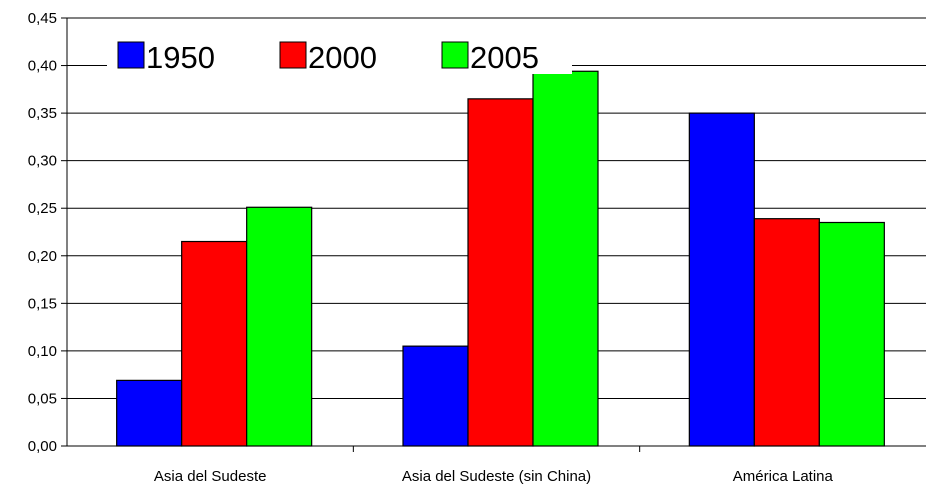 The height and width of the screenshot is (490, 933). Describe the element at coordinates (42, 232) in the screenshot. I see `y-tick-labels: 0,00 0,05 0,10 0,15 0,20 0,25 0,30 0,35 0,40 0,45` at that location.